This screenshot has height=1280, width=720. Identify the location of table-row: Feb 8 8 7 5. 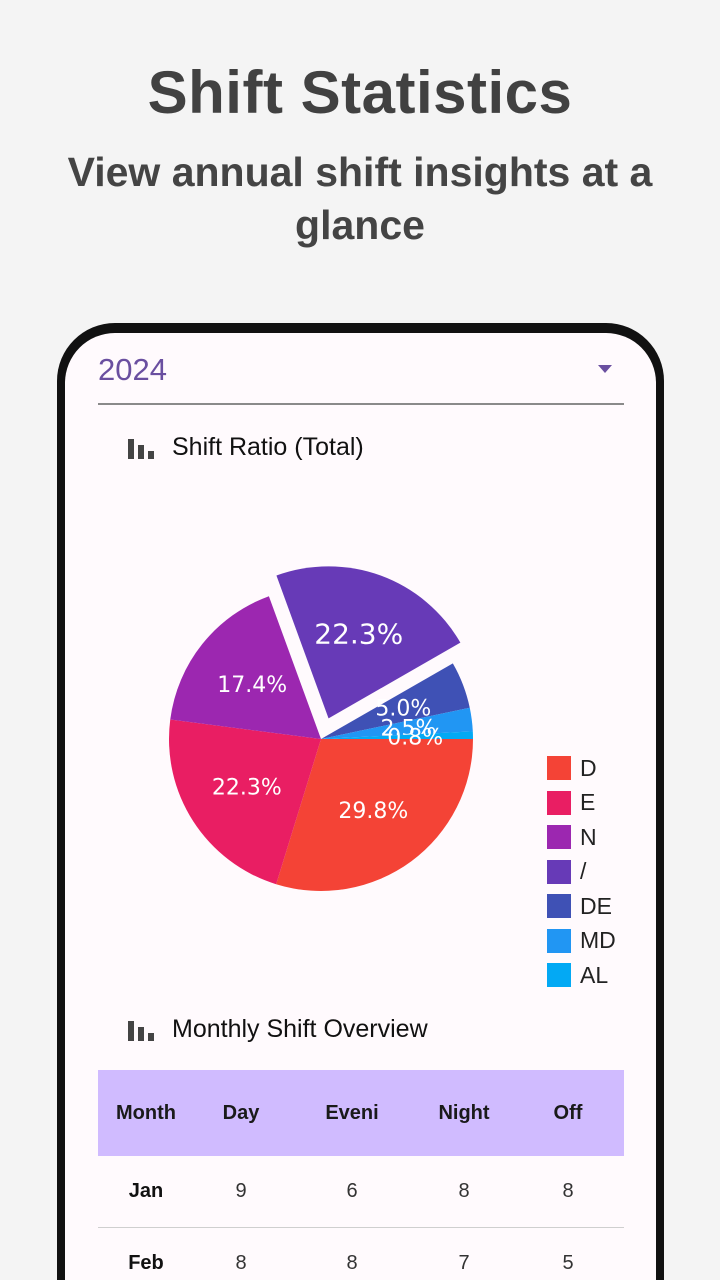
(361, 1254).